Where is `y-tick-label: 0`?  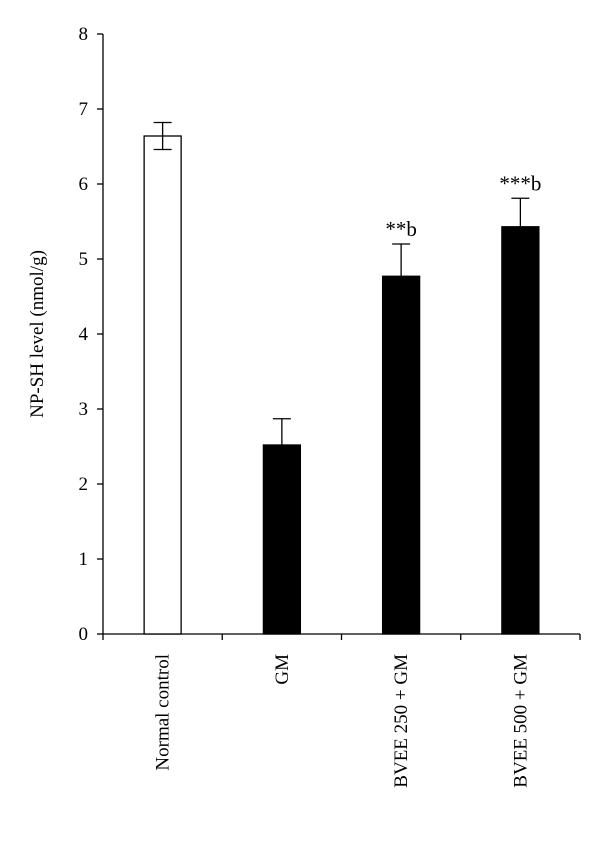 y-tick-label: 0 is located at coordinates (84, 634).